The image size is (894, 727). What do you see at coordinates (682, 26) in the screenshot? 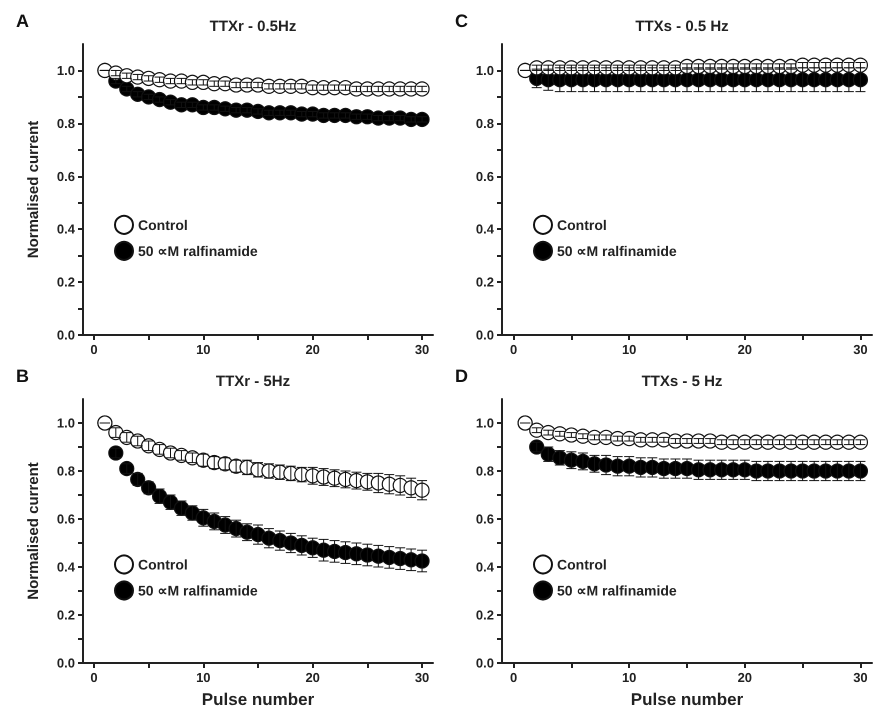
I see `chart-title: TTXs - 0.5 Hz` at bounding box center [682, 26].